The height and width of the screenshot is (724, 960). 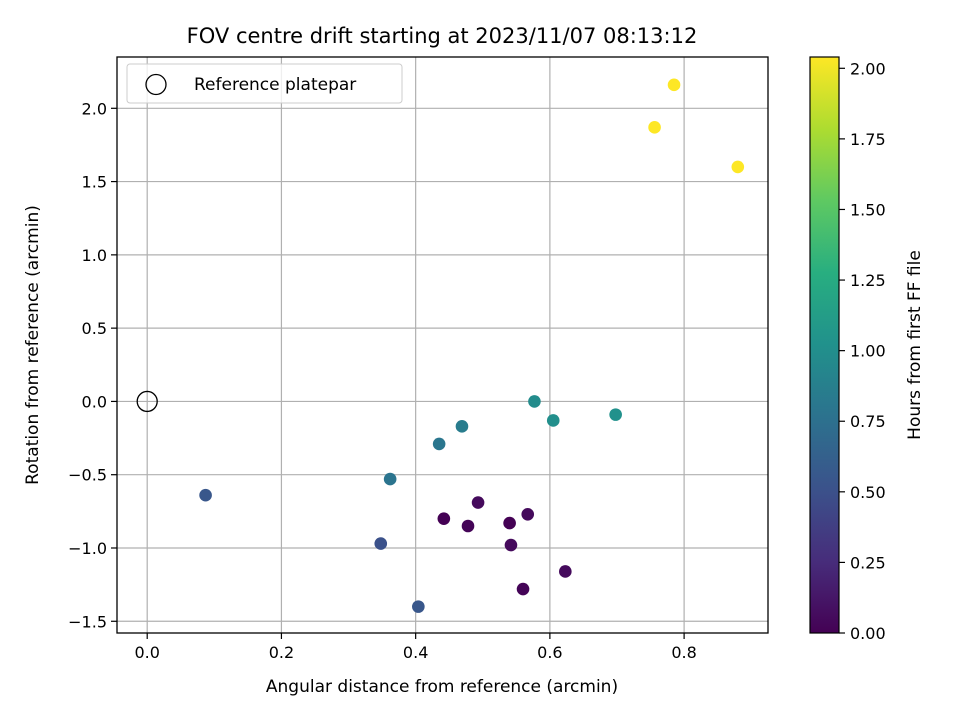 What do you see at coordinates (868, 280) in the screenshot?
I see `colorbar-tick-label: 1.25` at bounding box center [868, 280].